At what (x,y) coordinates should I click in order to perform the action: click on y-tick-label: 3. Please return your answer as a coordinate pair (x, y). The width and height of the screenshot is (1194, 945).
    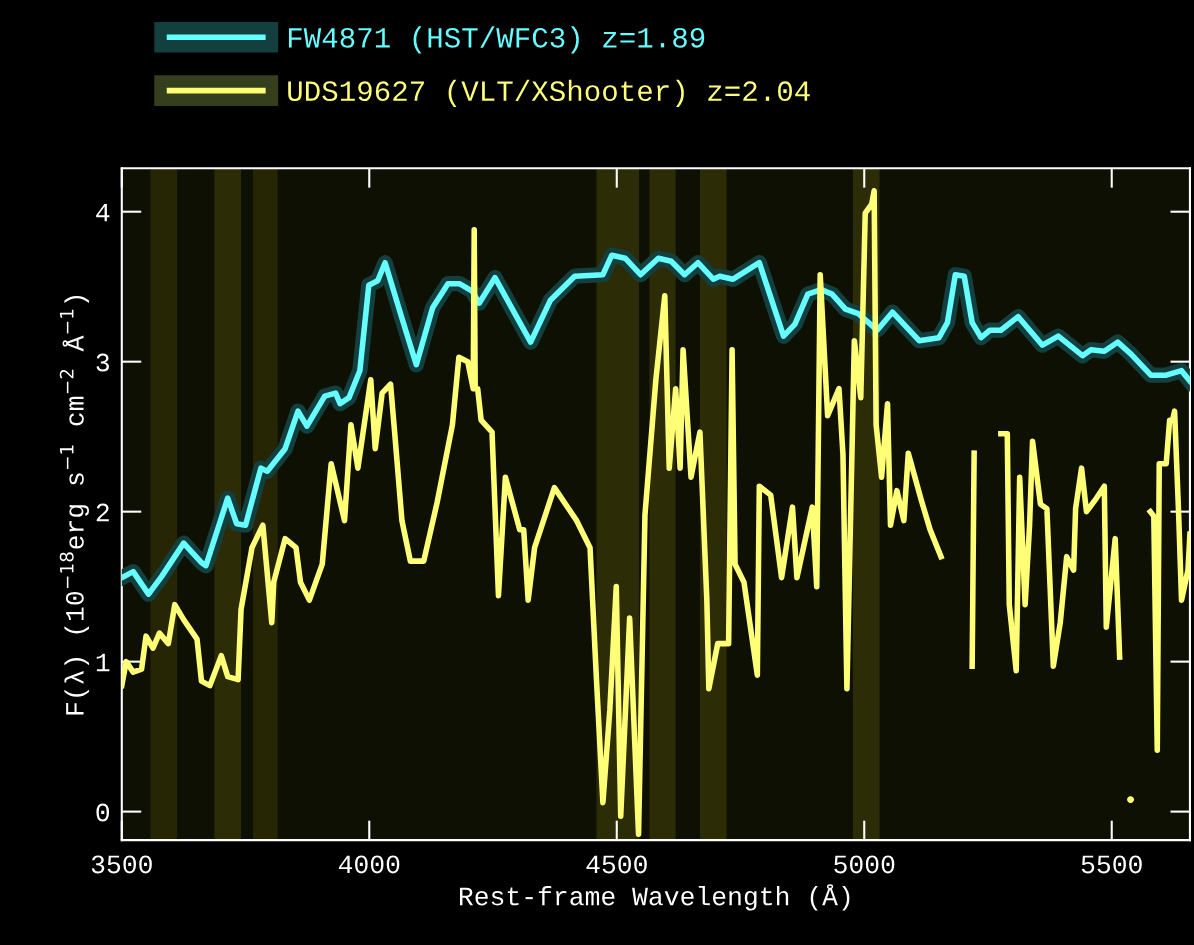
    Looking at the image, I should click on (102, 362).